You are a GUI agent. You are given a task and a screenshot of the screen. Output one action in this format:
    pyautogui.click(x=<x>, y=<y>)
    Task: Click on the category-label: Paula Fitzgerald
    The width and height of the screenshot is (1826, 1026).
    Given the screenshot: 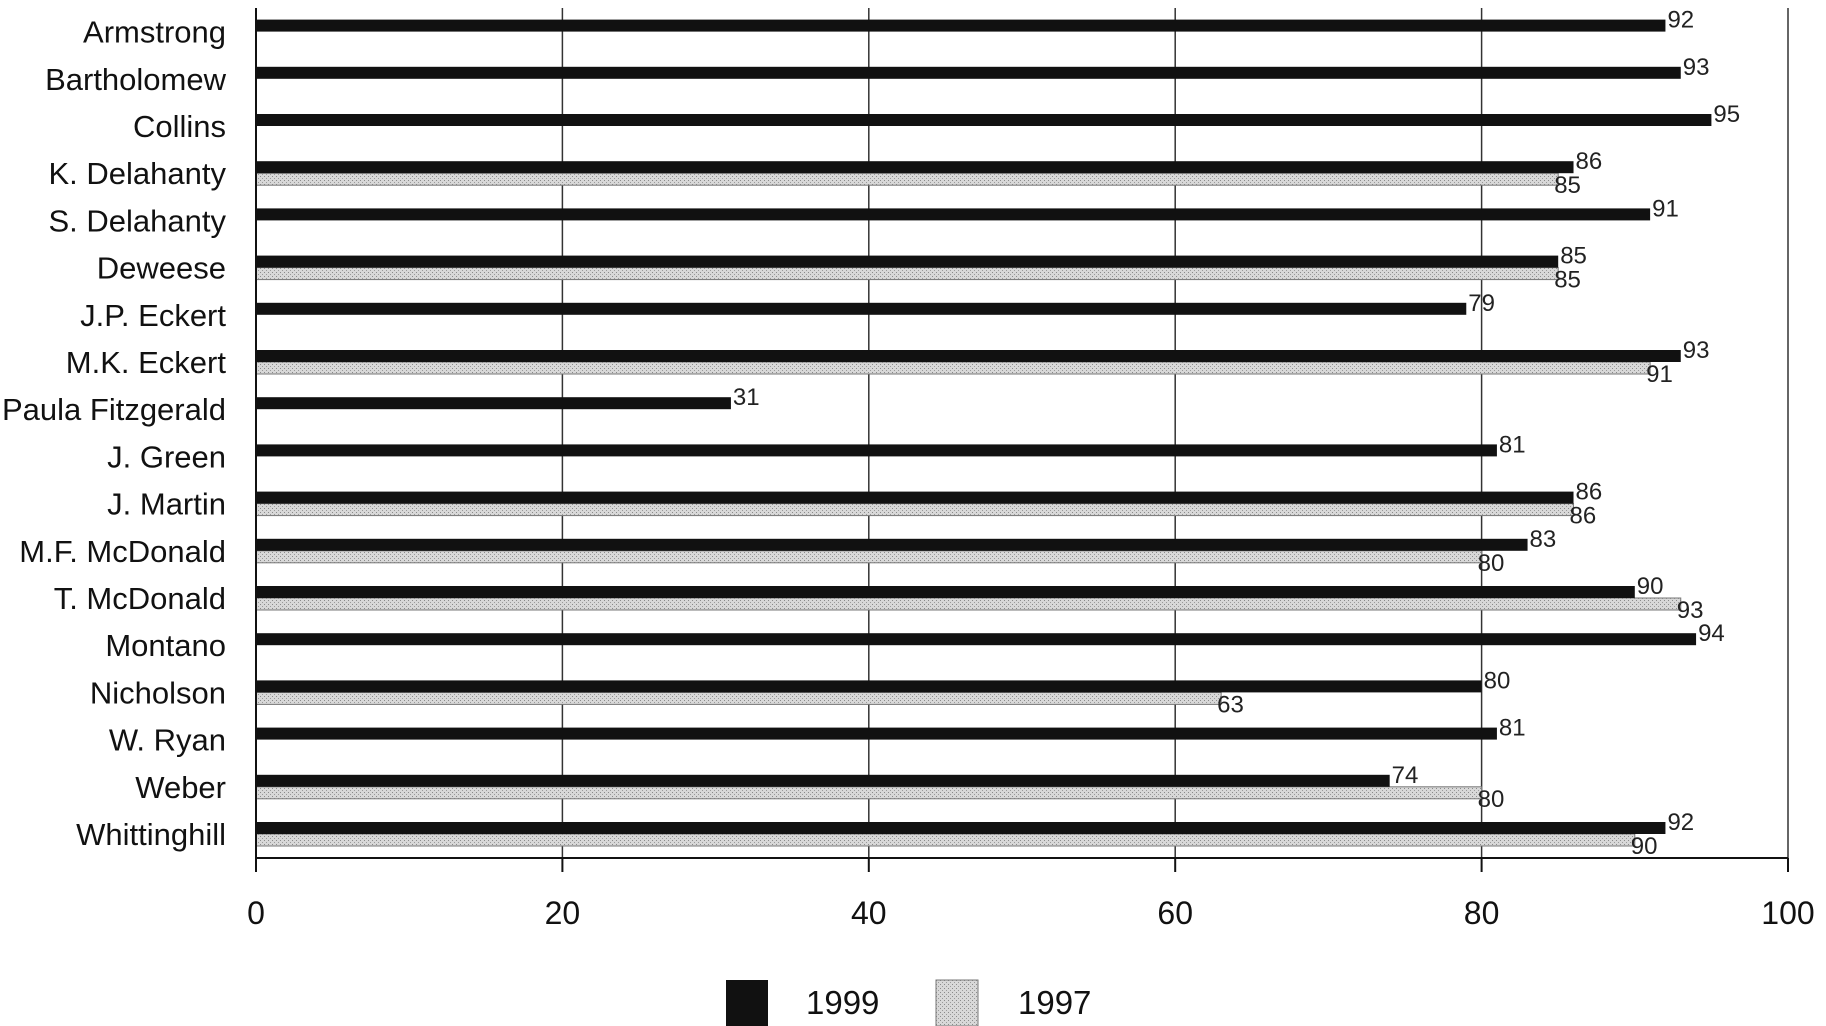 What is the action you would take?
    pyautogui.click(x=114, y=409)
    